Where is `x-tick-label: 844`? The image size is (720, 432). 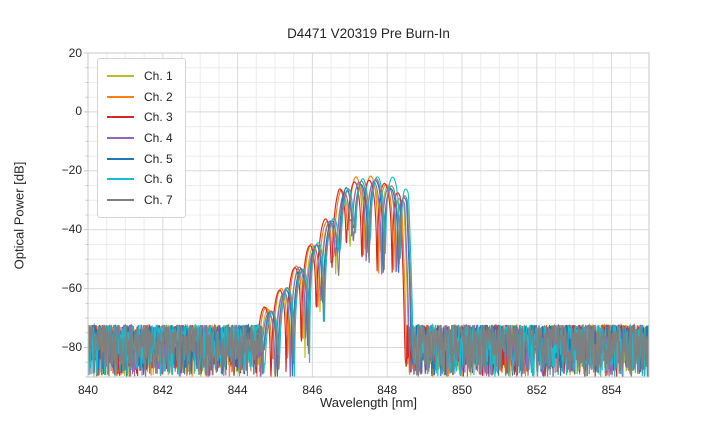
x-tick-label: 844 is located at coordinates (237, 390).